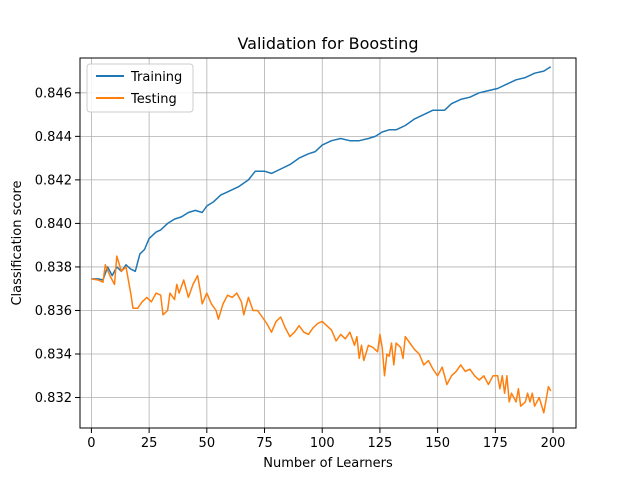 This screenshot has height=480, width=640. What do you see at coordinates (153, 99) in the screenshot?
I see `legend-label-testing: Testing` at bounding box center [153, 99].